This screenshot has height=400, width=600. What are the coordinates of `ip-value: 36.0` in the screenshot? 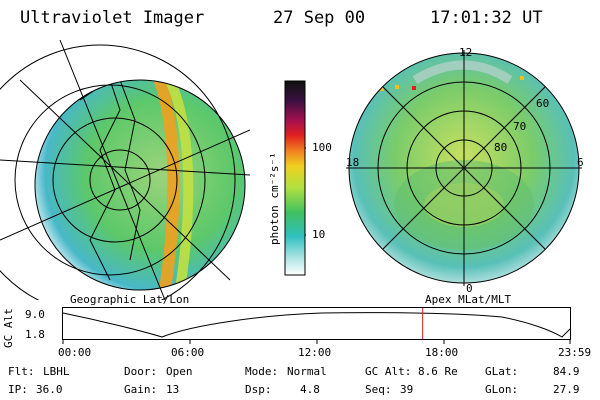 It's located at (49, 389).